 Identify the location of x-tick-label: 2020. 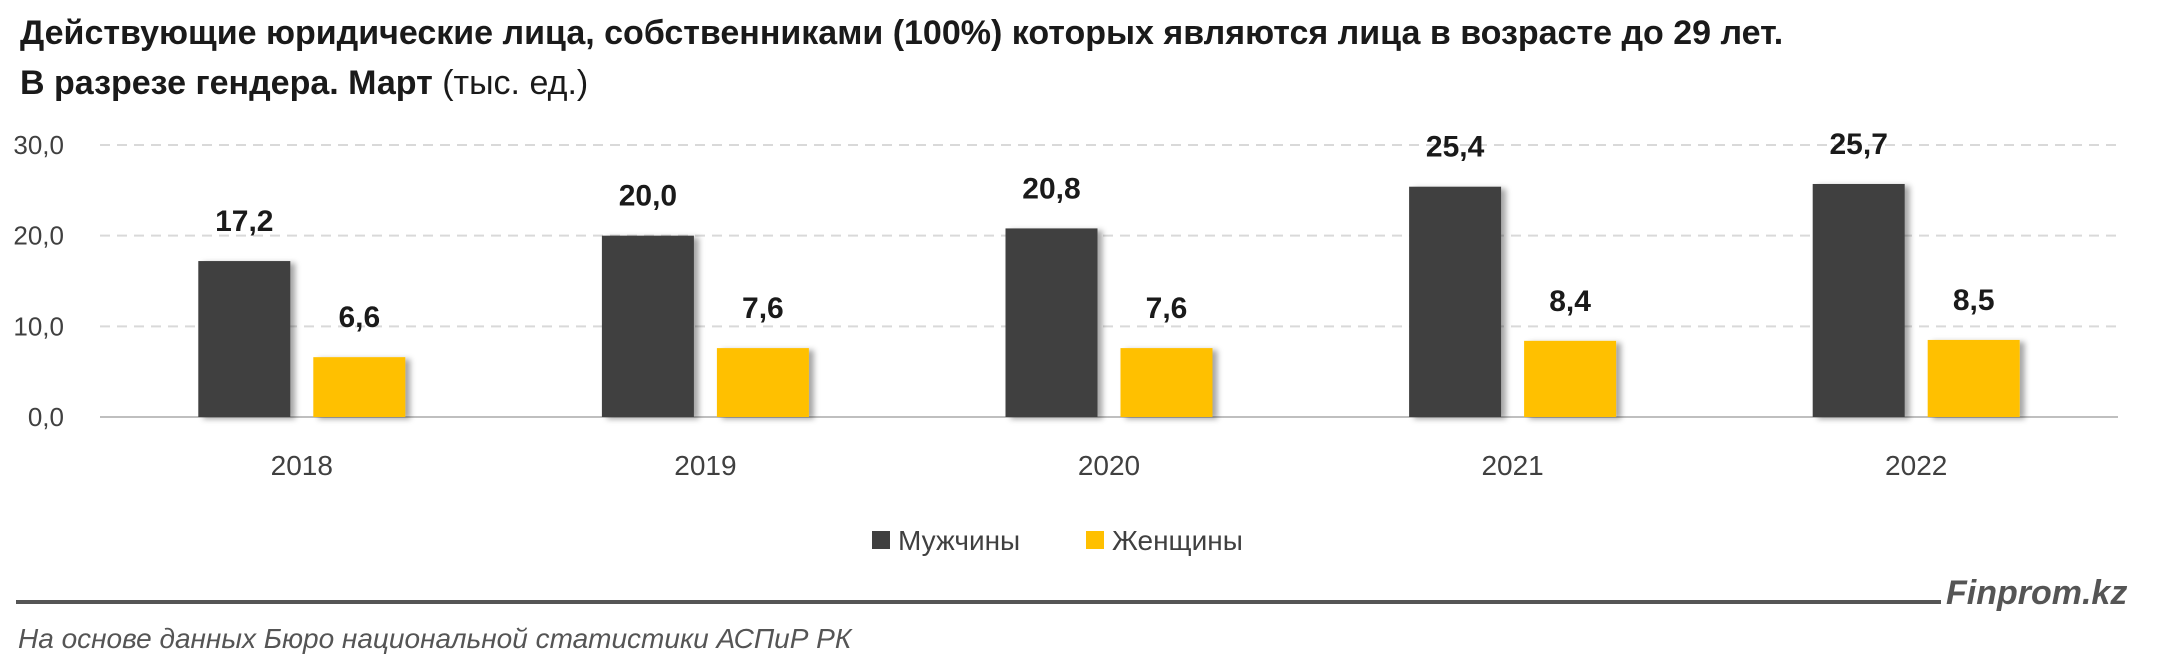
(1109, 465).